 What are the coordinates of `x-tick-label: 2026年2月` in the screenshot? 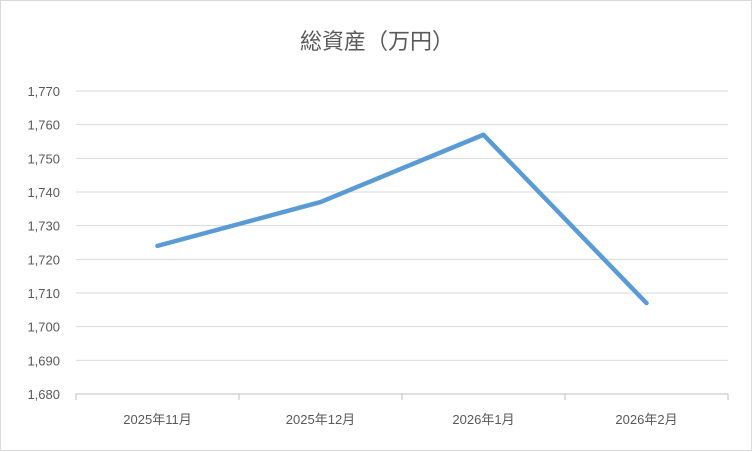 It's located at (646, 419).